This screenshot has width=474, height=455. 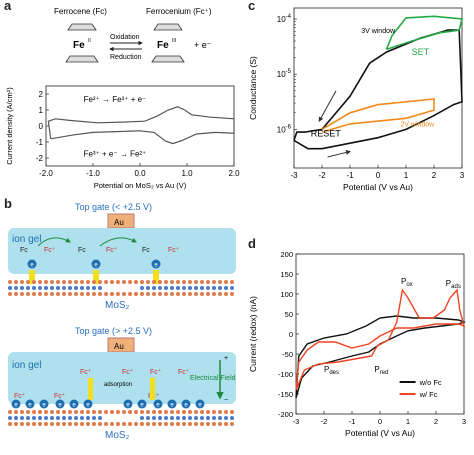 What do you see at coordinates (448, 283) in the screenshot?
I see `label-p-ads-main: P` at bounding box center [448, 283].